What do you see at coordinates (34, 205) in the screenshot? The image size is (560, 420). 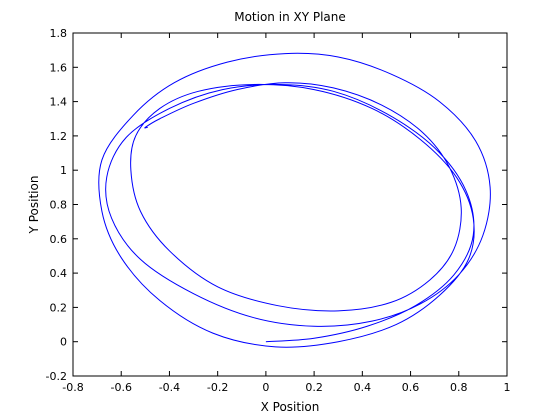 I see `y-axis-label: Y Position` at bounding box center [34, 205].